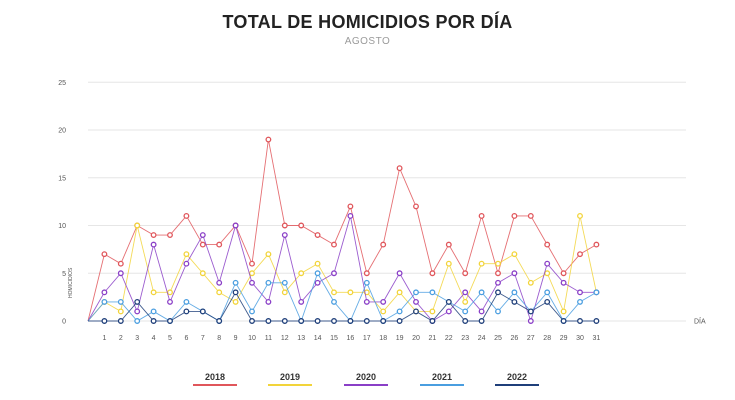  I want to click on x-tick-label: 19, so click(400, 338).